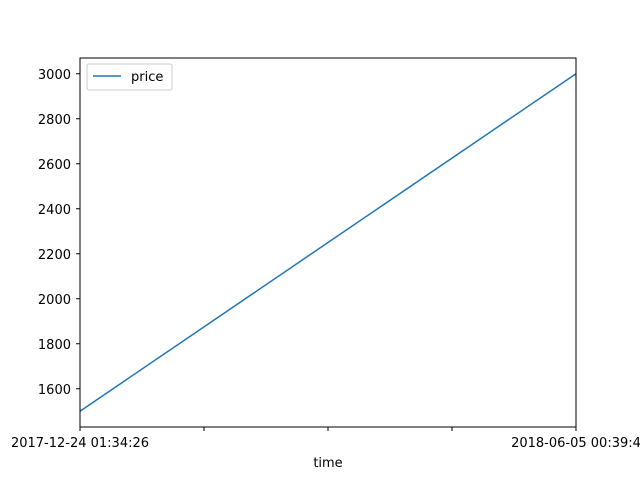 The height and width of the screenshot is (480, 640). Describe the element at coordinates (54, 210) in the screenshot. I see `y-tick-label: 2400` at that location.